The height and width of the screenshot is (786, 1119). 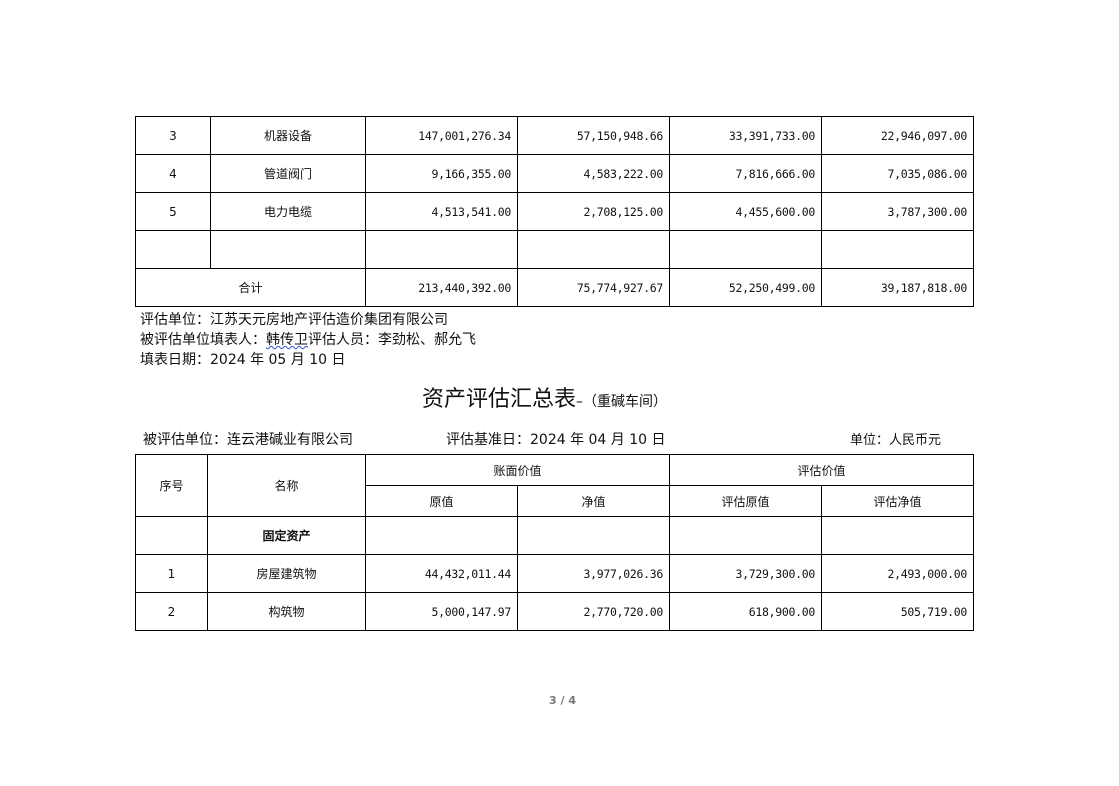 What do you see at coordinates (288, 135) in the screenshot?
I see `cell-name: 机器设备` at bounding box center [288, 135].